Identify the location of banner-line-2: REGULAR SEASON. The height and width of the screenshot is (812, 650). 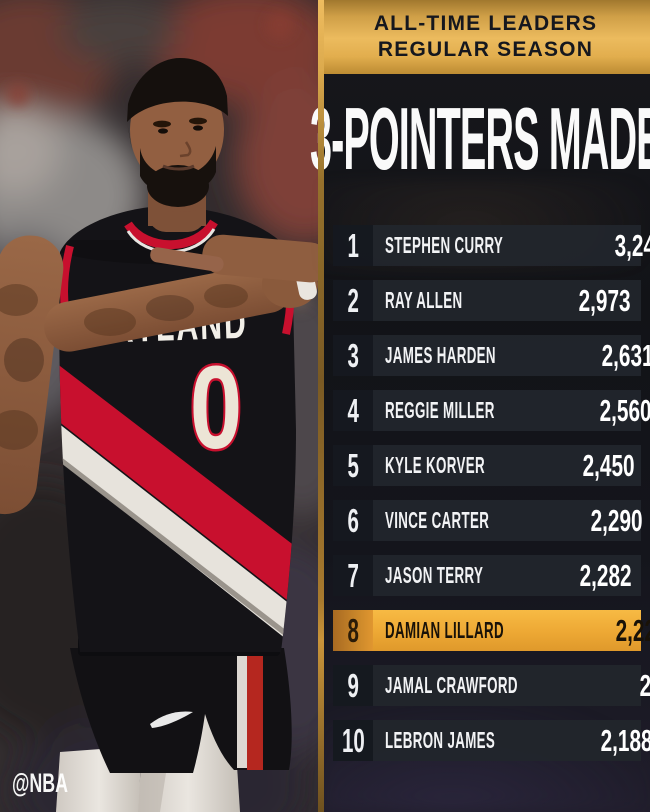
(485, 49).